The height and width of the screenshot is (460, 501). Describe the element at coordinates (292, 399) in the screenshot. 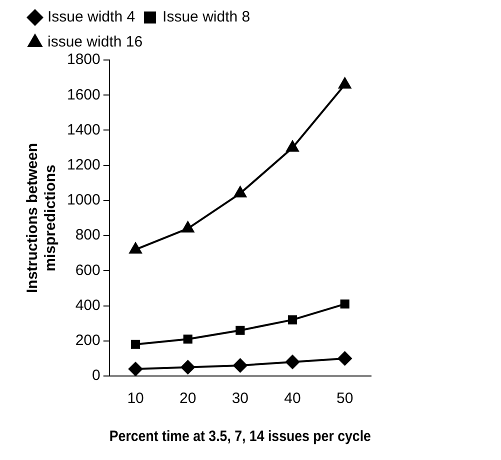

I see `x-tick-label: 40` at that location.